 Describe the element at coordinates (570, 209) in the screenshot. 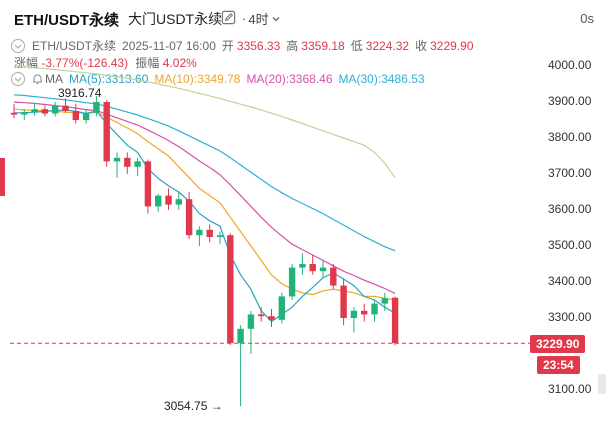

I see `axis-tick-label: 3600.00` at that location.